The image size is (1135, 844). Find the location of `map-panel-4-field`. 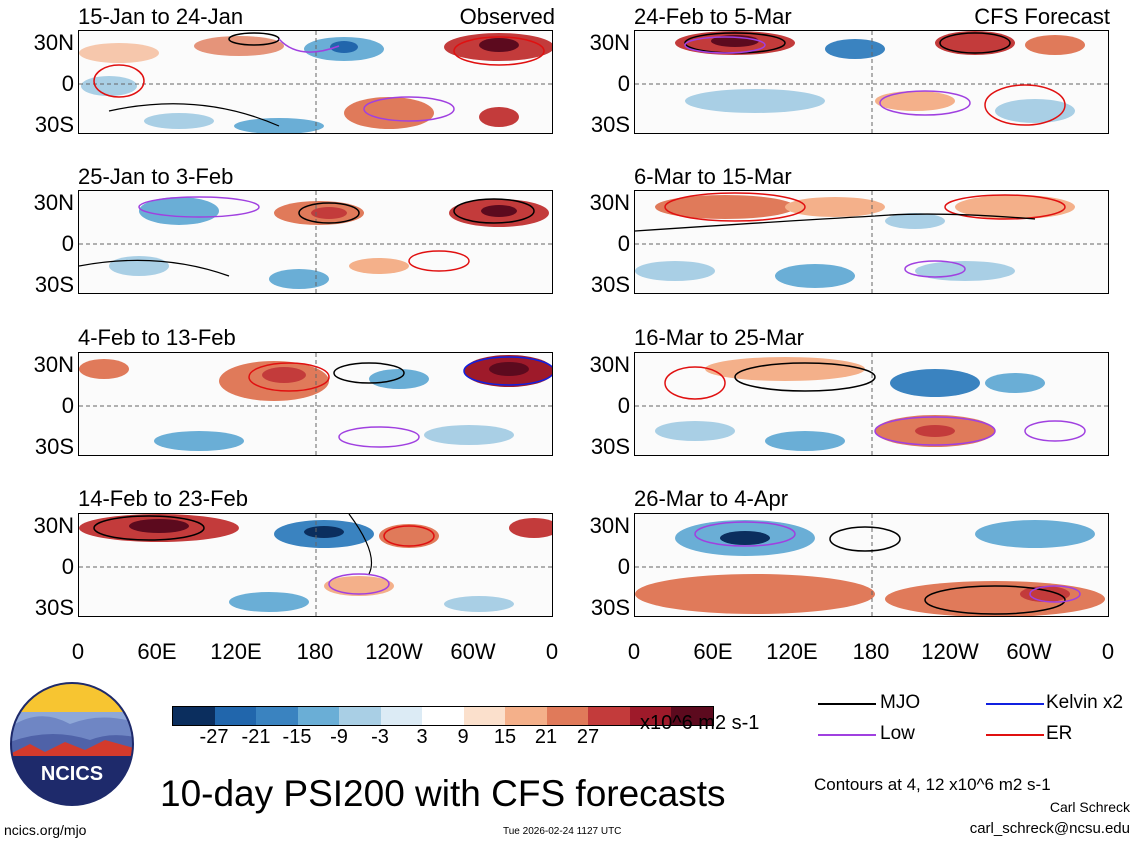

map-panel-4-field is located at coordinates (315, 565).